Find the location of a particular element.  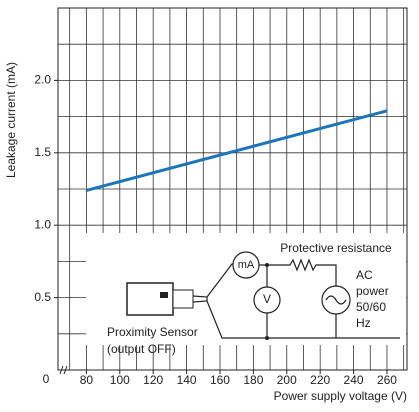

y-tick-label: 1.5 is located at coordinates (42, 152).